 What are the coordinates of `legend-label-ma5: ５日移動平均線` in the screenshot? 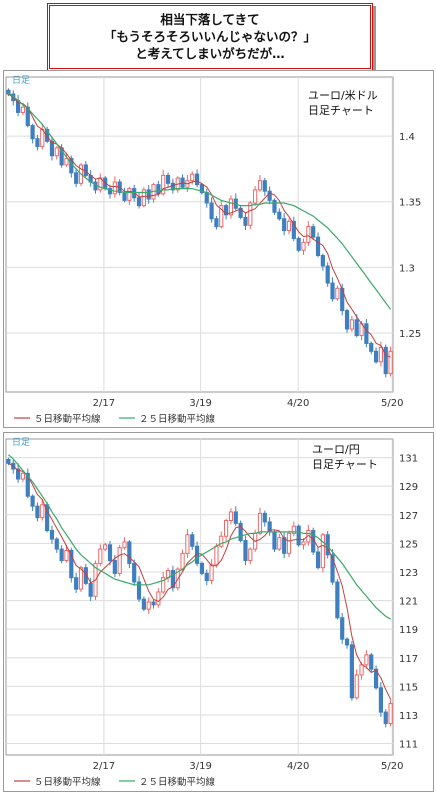 It's located at (67, 782).